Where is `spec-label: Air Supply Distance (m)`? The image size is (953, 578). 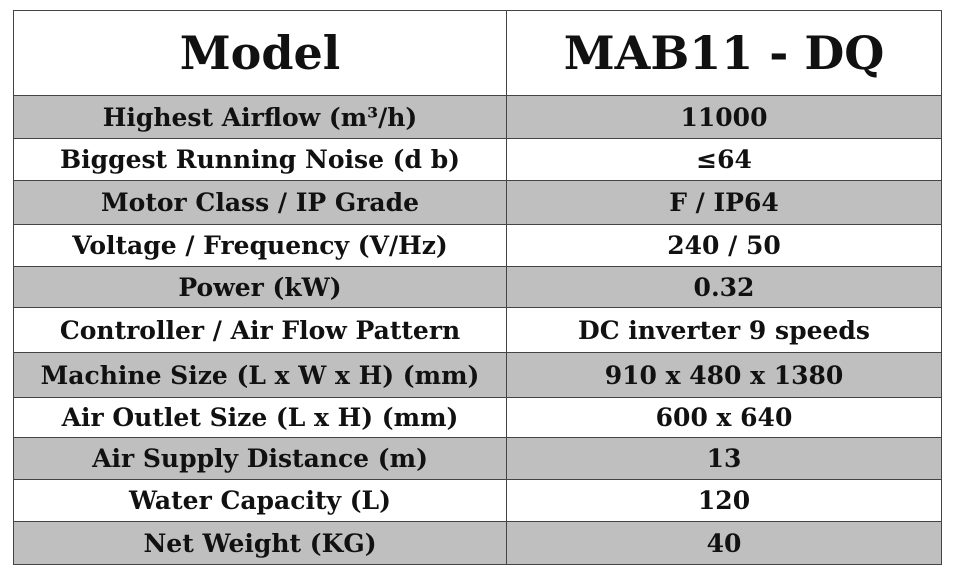 spec-label: Air Supply Distance (m) is located at coordinates (260, 458).